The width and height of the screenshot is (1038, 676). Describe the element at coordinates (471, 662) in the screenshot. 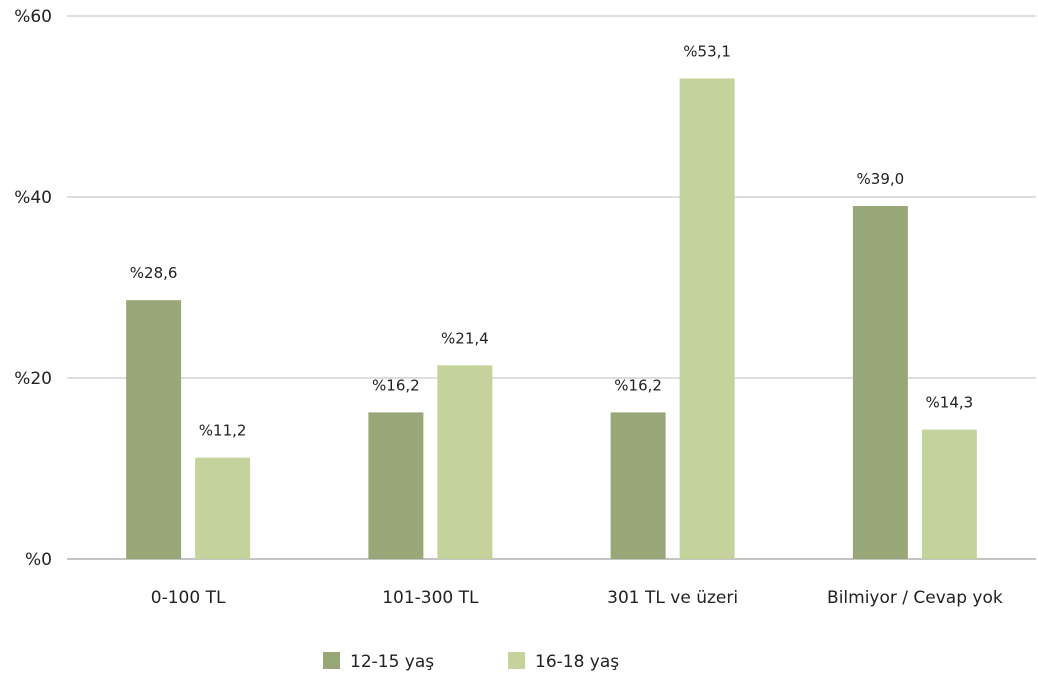

I see `legend: 12-15 yaş 16-18 yaş` at that location.